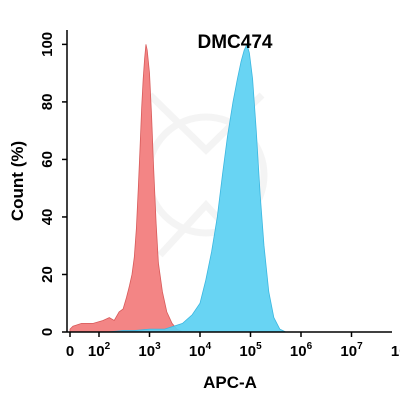 Image resolution: width=400 pixels, height=401 pixels. Describe the element at coordinates (99, 350) in the screenshot. I see `x-tick-label: 10²` at that location.